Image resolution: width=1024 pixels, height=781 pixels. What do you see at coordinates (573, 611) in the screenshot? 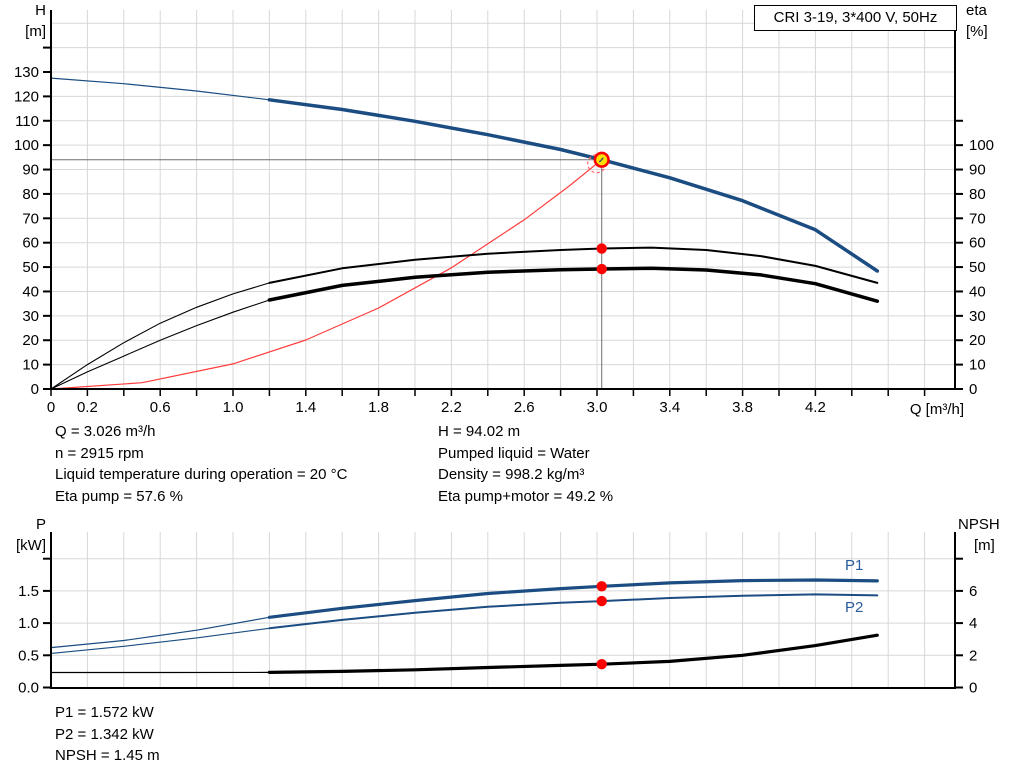
I see `p2-curve` at bounding box center [573, 611].